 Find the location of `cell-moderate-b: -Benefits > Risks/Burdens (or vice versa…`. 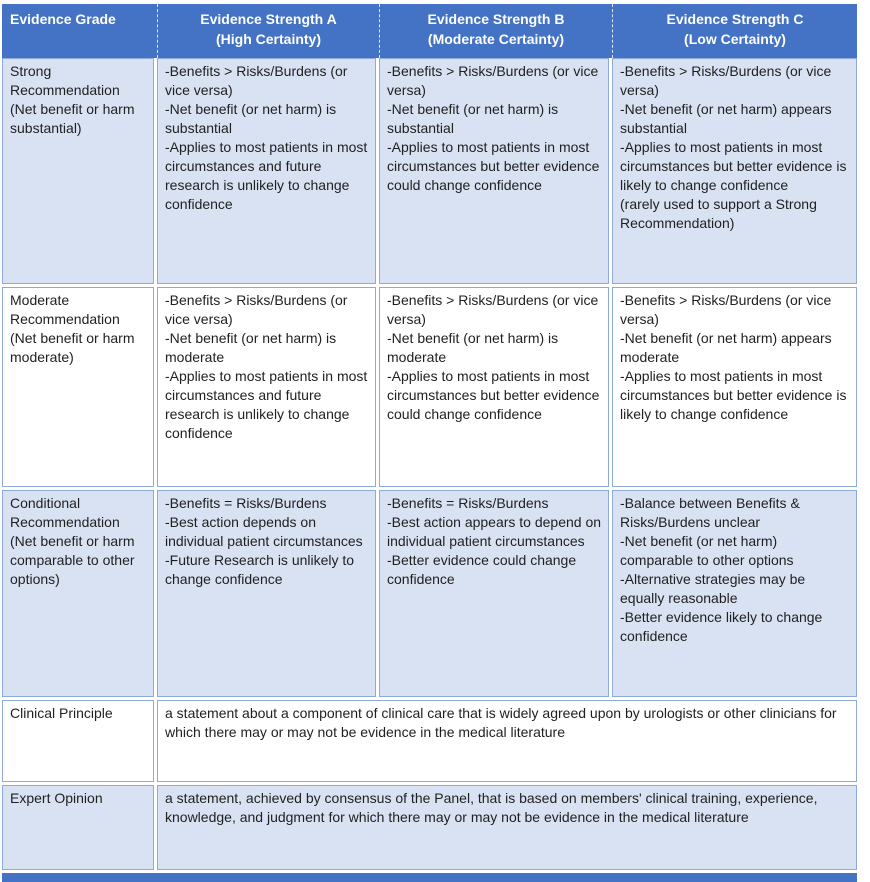

cell-moderate-b: -Benefits > Risks/Burdens (or vice versa… is located at coordinates (494, 387).